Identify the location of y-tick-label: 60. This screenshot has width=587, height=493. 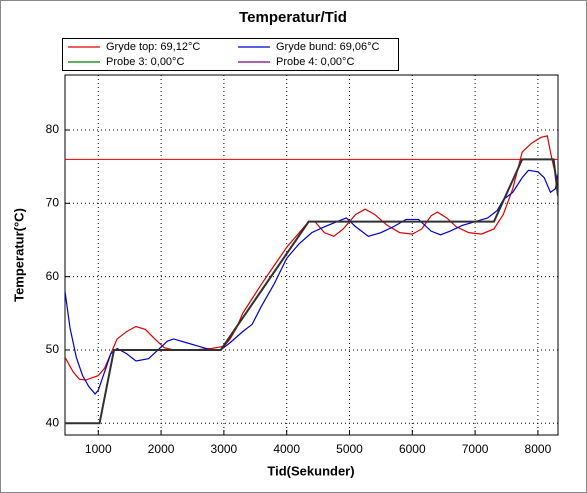
(53, 276).